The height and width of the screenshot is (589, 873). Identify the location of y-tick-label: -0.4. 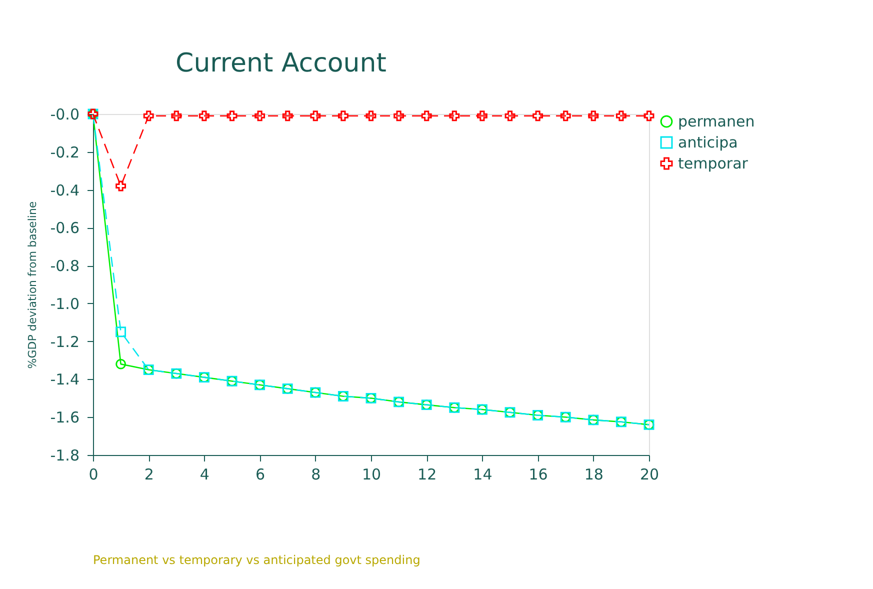
(65, 190).